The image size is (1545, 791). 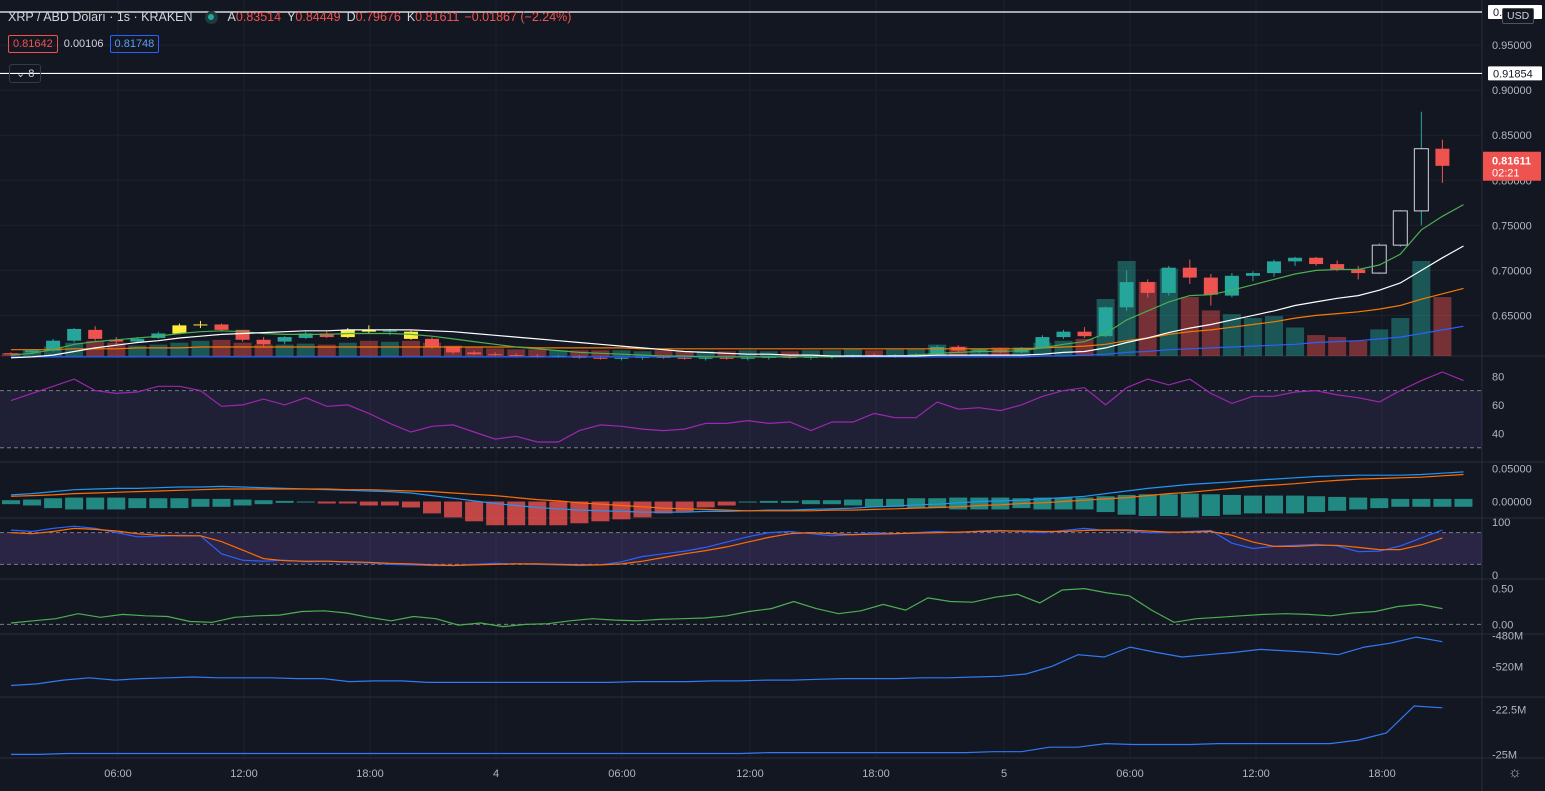 I want to click on macd-line, so click(x=737, y=492).